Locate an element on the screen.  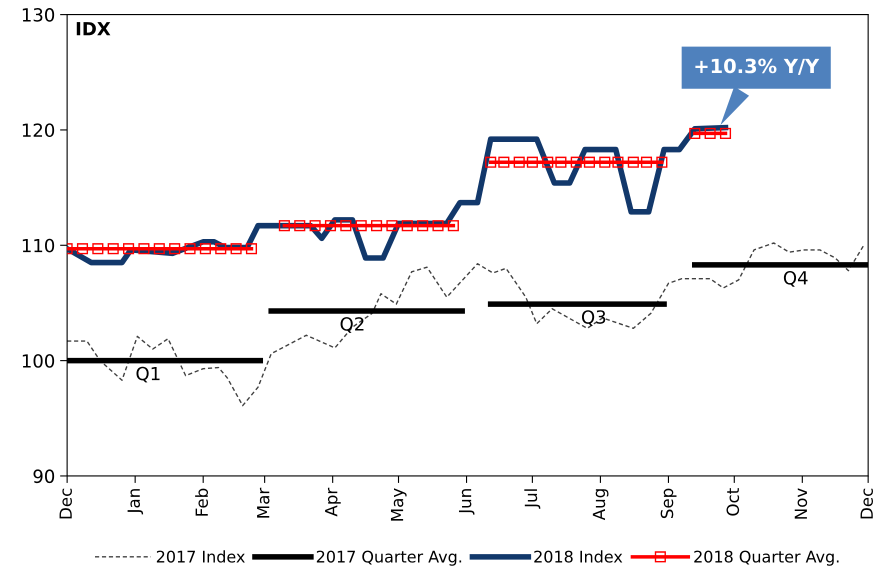
x-tick-label: Apr is located at coordinates (333, 502).